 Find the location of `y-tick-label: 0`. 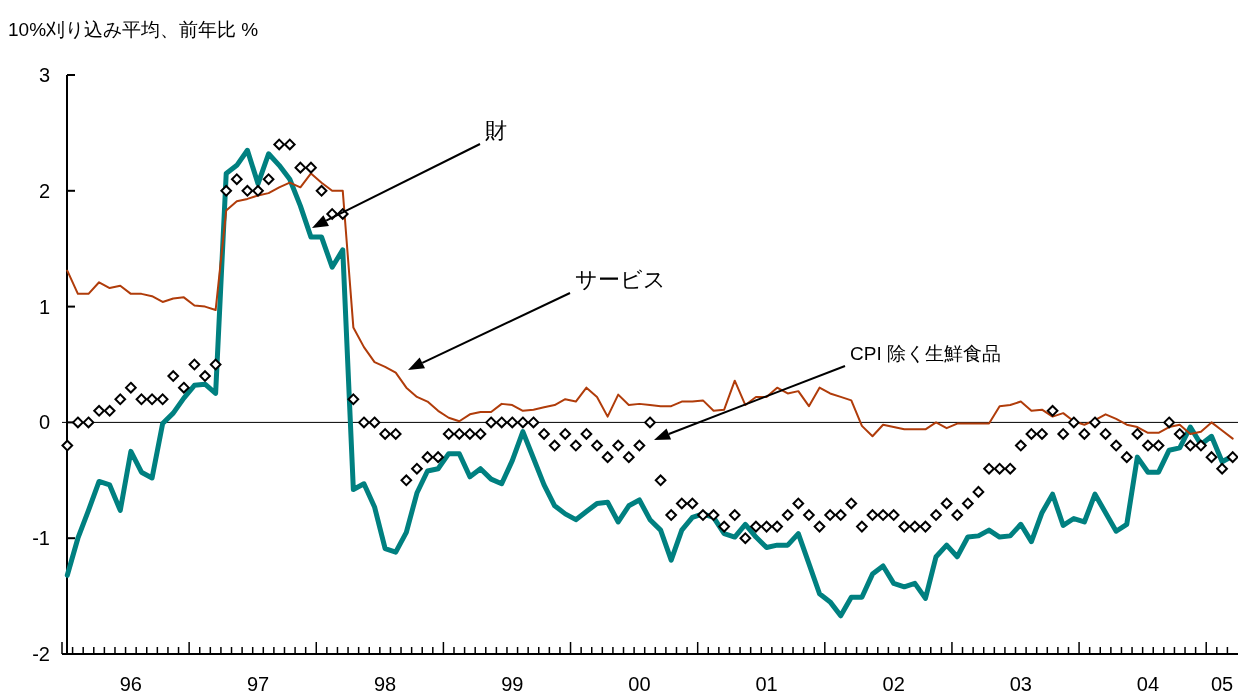

y-tick-label: 0 is located at coordinates (44, 422).